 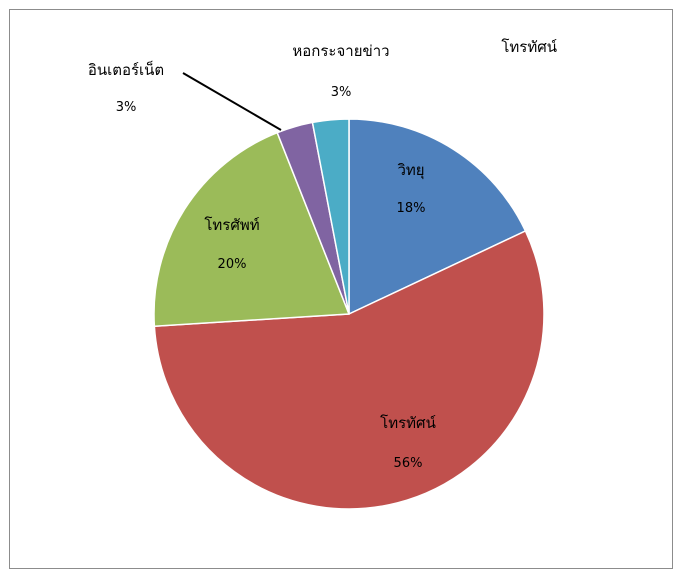 I want to click on leader-line-internet, so click(x=232, y=101).